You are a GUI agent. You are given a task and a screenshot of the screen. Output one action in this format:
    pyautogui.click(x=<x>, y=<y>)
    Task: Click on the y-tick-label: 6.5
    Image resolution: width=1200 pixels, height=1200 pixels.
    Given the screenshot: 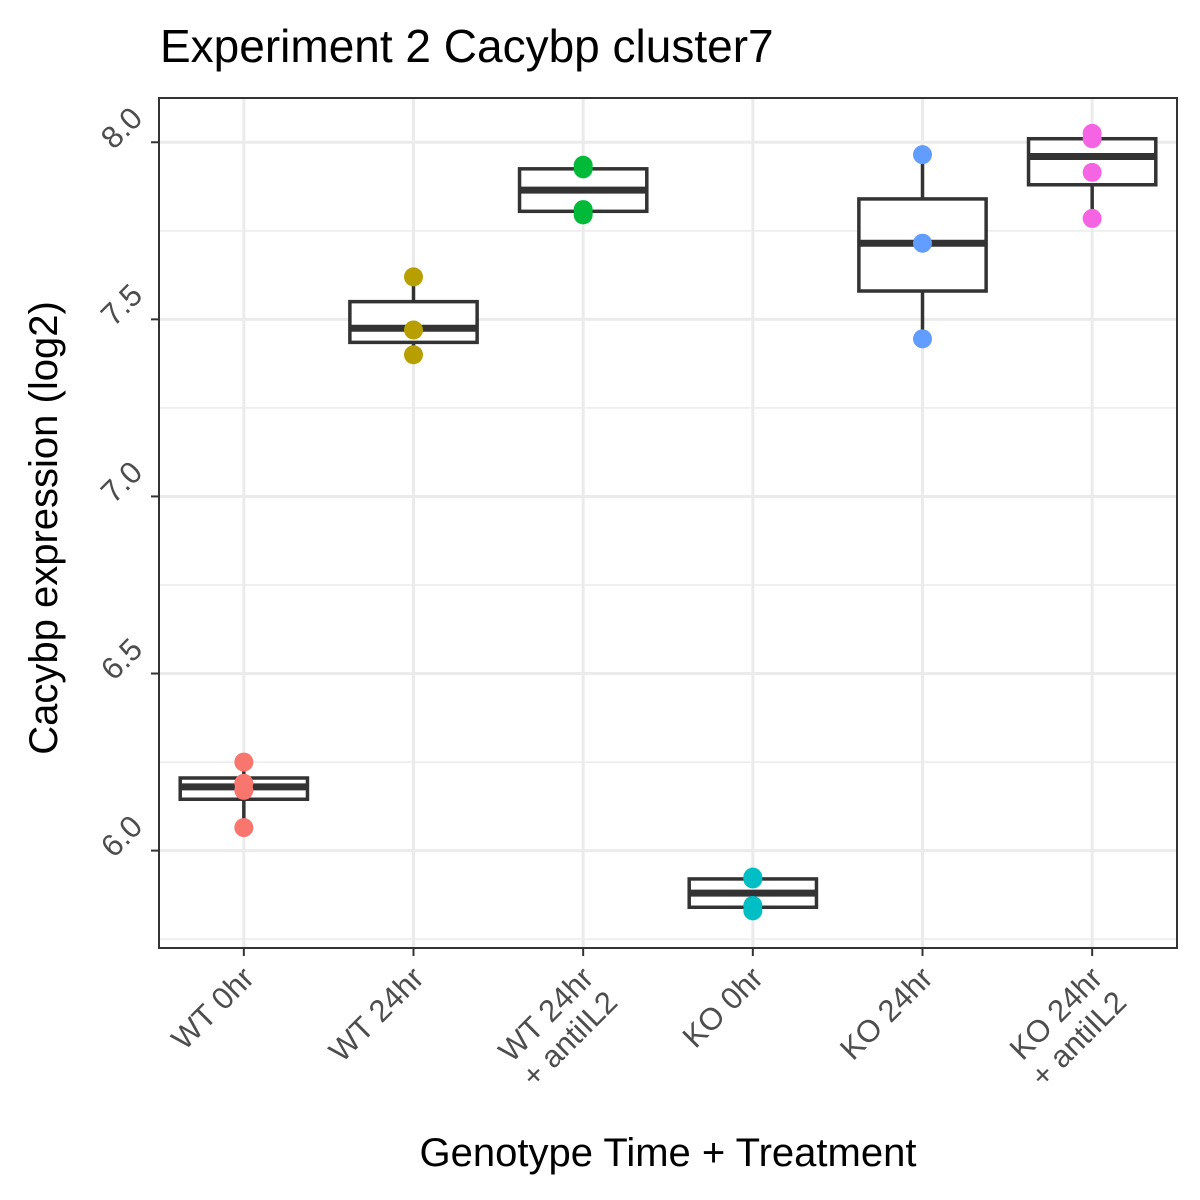 What is the action you would take?
    pyautogui.click(x=121, y=658)
    